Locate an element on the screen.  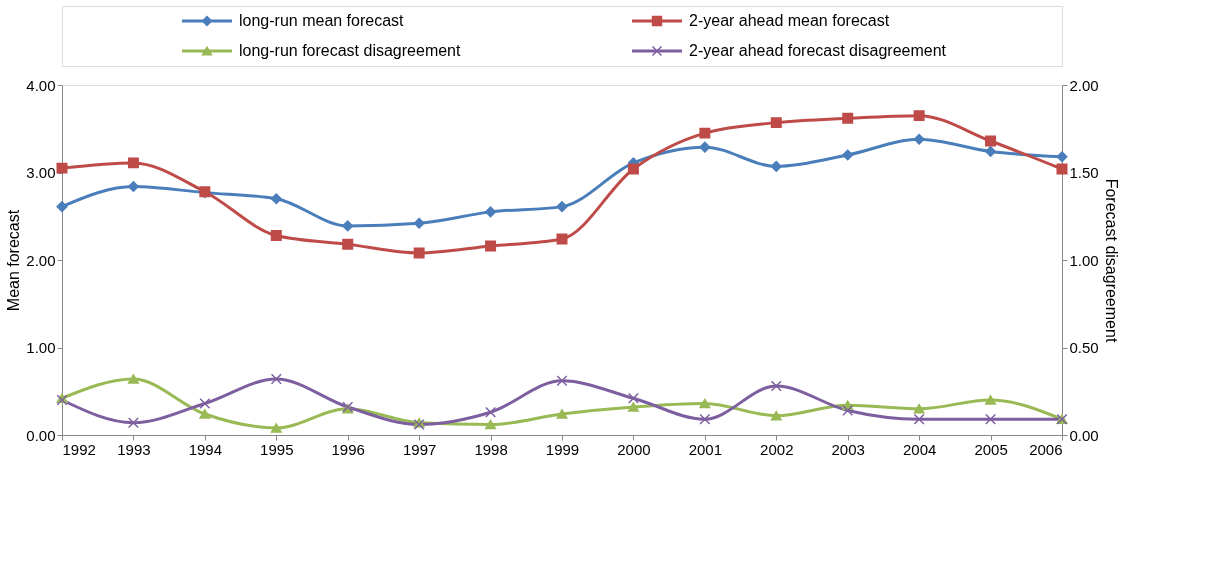
legend-label: 2-year ahead forecast disagreement is located at coordinates (818, 50).